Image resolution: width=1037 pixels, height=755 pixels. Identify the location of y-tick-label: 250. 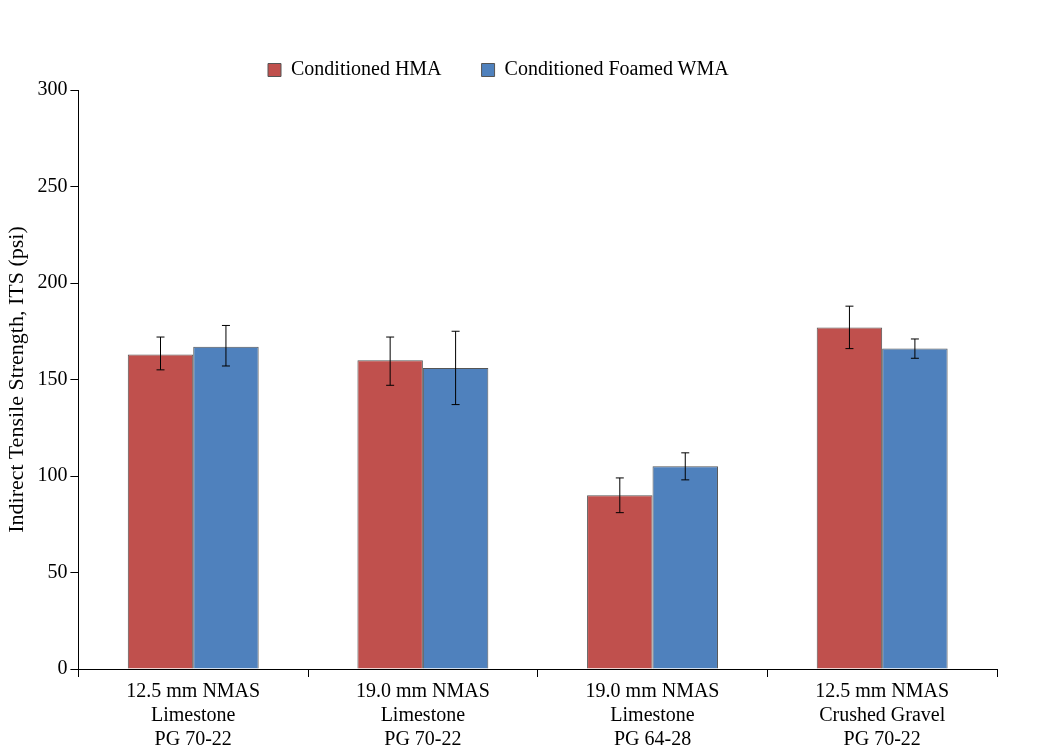
(52, 184).